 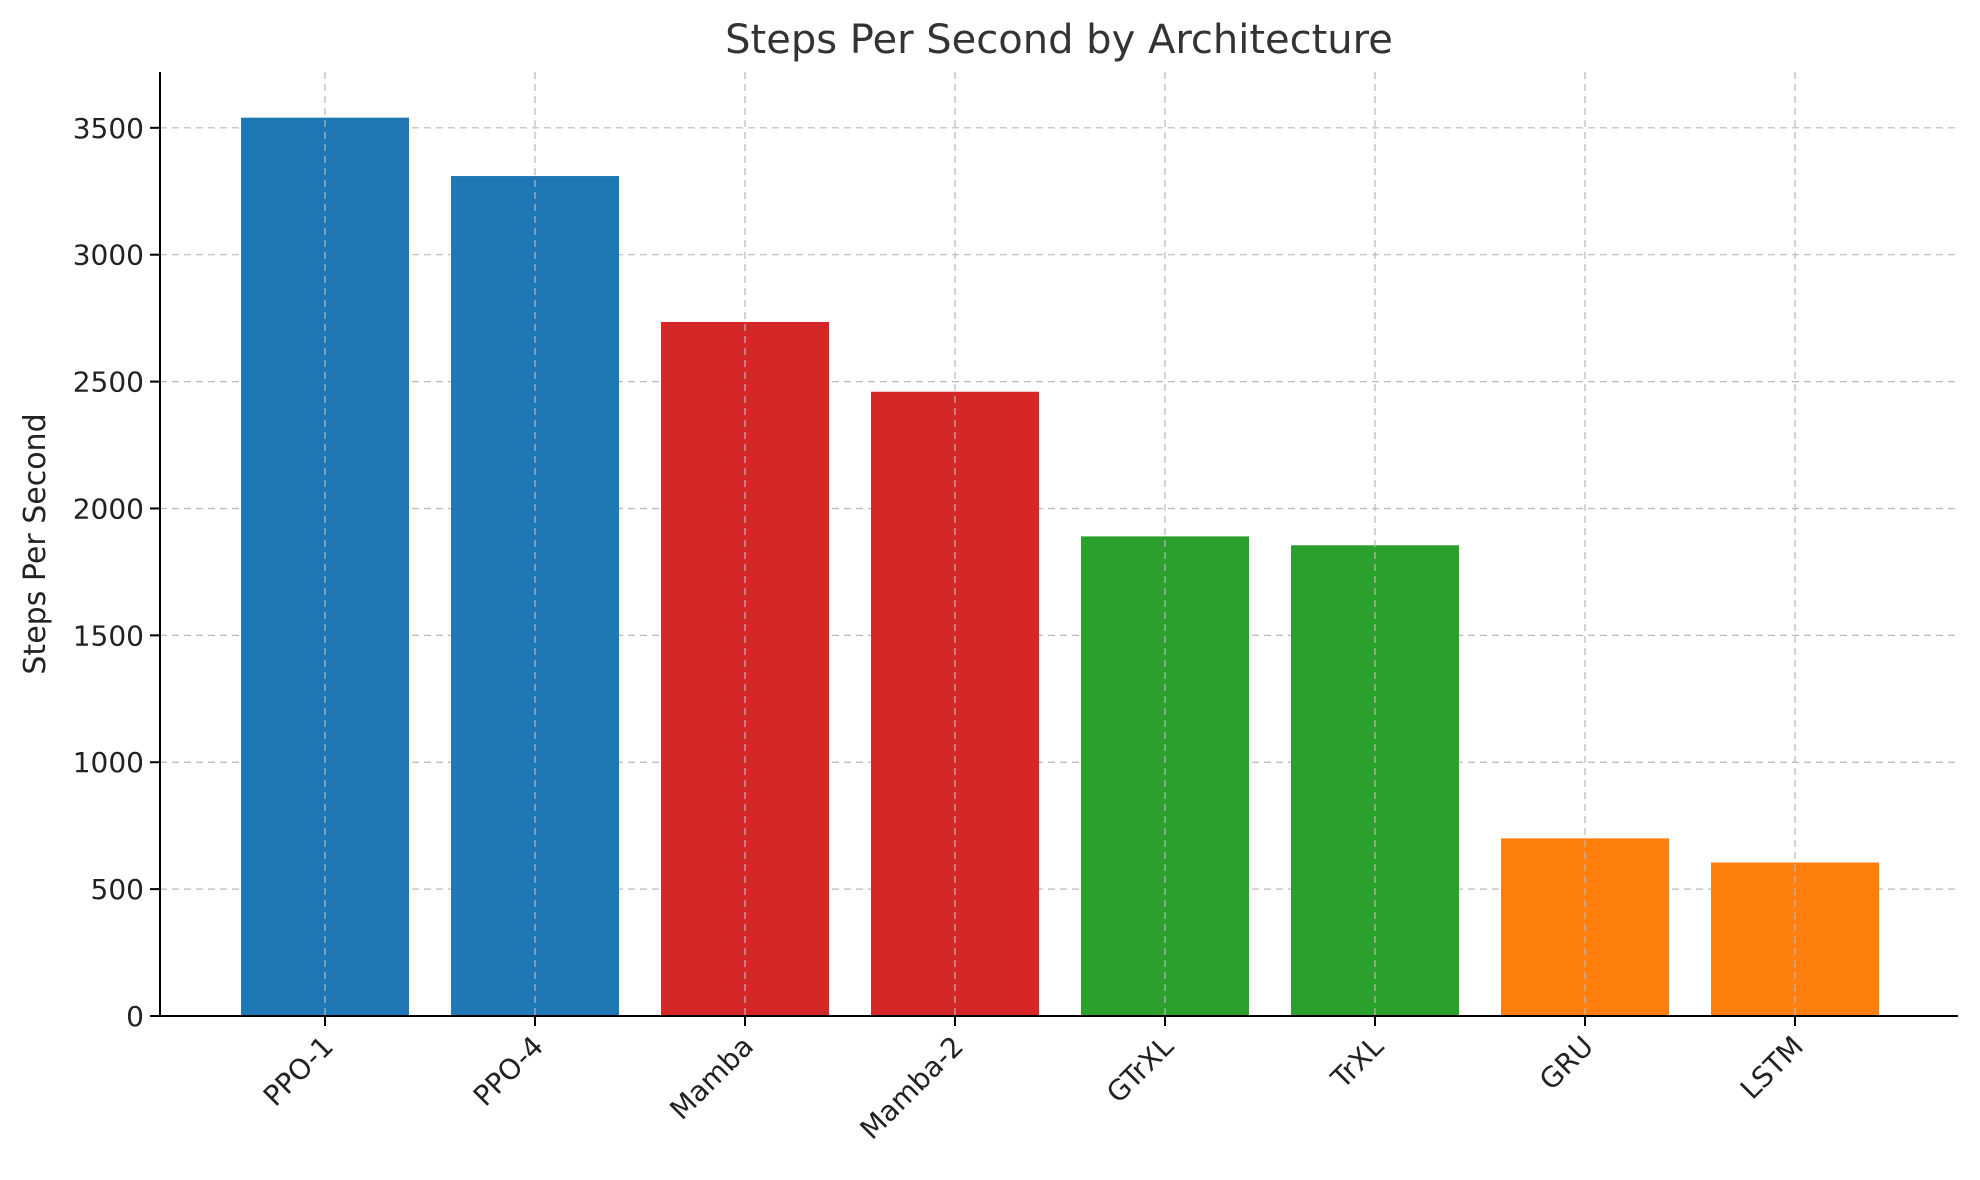 What do you see at coordinates (108, 255) in the screenshot?
I see `y-tick-label: 3000` at bounding box center [108, 255].